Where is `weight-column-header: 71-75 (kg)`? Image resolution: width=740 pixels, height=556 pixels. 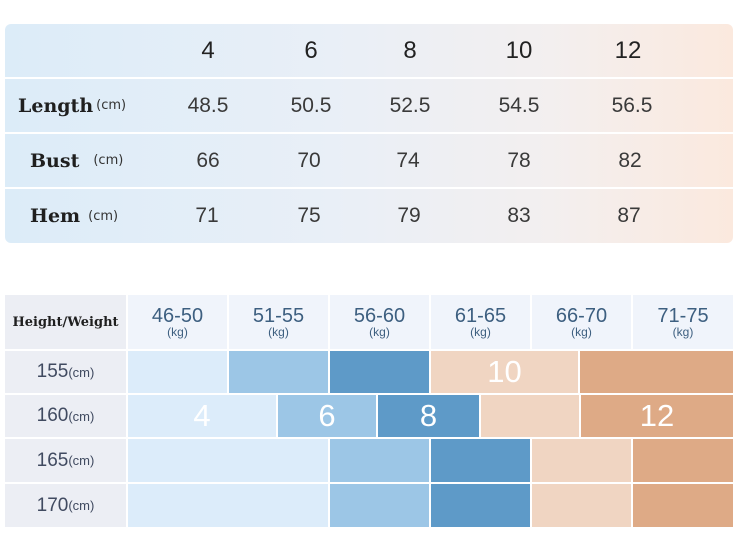 weight-column-header: 71-75 (kg) is located at coordinates (683, 322).